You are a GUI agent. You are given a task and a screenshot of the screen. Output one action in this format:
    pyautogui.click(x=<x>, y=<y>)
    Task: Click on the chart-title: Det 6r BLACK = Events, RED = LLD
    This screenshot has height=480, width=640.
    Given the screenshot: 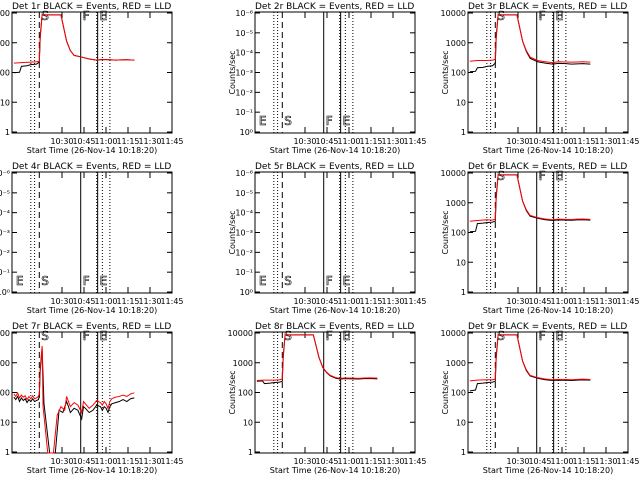 What is the action you would take?
    pyautogui.click(x=547, y=167)
    